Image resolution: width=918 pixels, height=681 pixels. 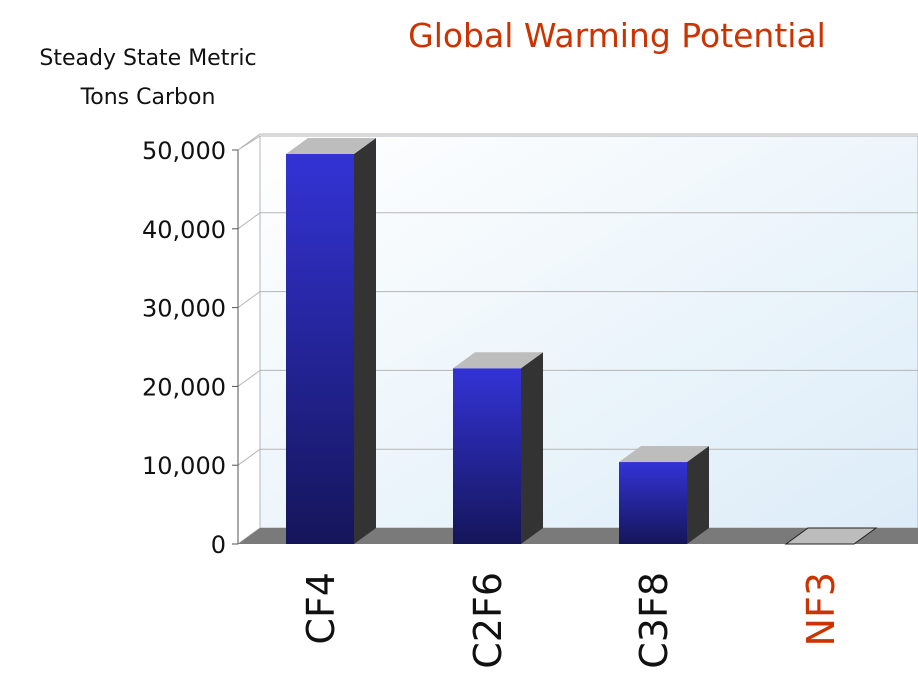 What do you see at coordinates (488, 620) in the screenshot?
I see `x-category-label: C2F6` at bounding box center [488, 620].